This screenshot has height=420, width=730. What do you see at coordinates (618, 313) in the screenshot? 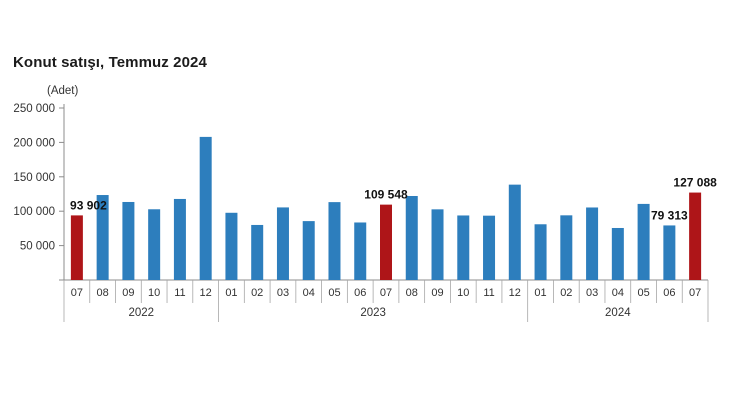
I see `year-label: 2024` at bounding box center [618, 313].